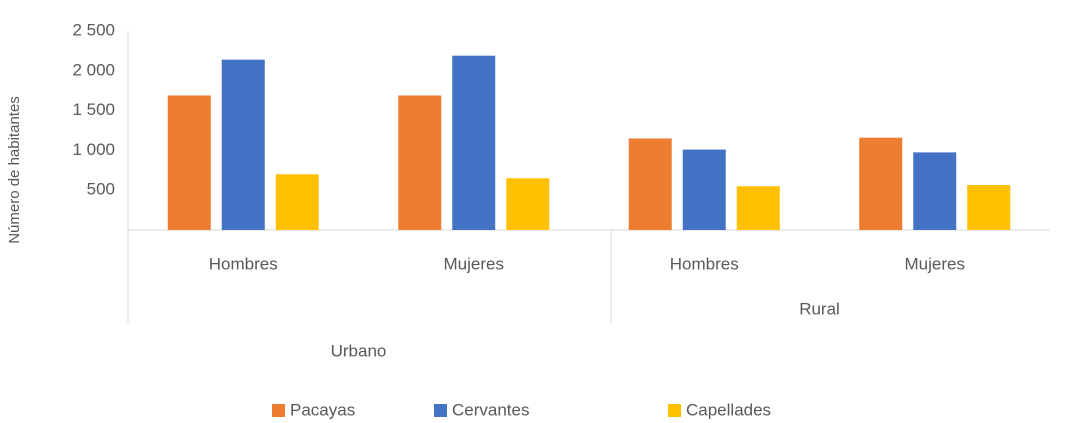  What do you see at coordinates (359, 350) in the screenshot?
I see `group-label: Urbano` at bounding box center [359, 350].